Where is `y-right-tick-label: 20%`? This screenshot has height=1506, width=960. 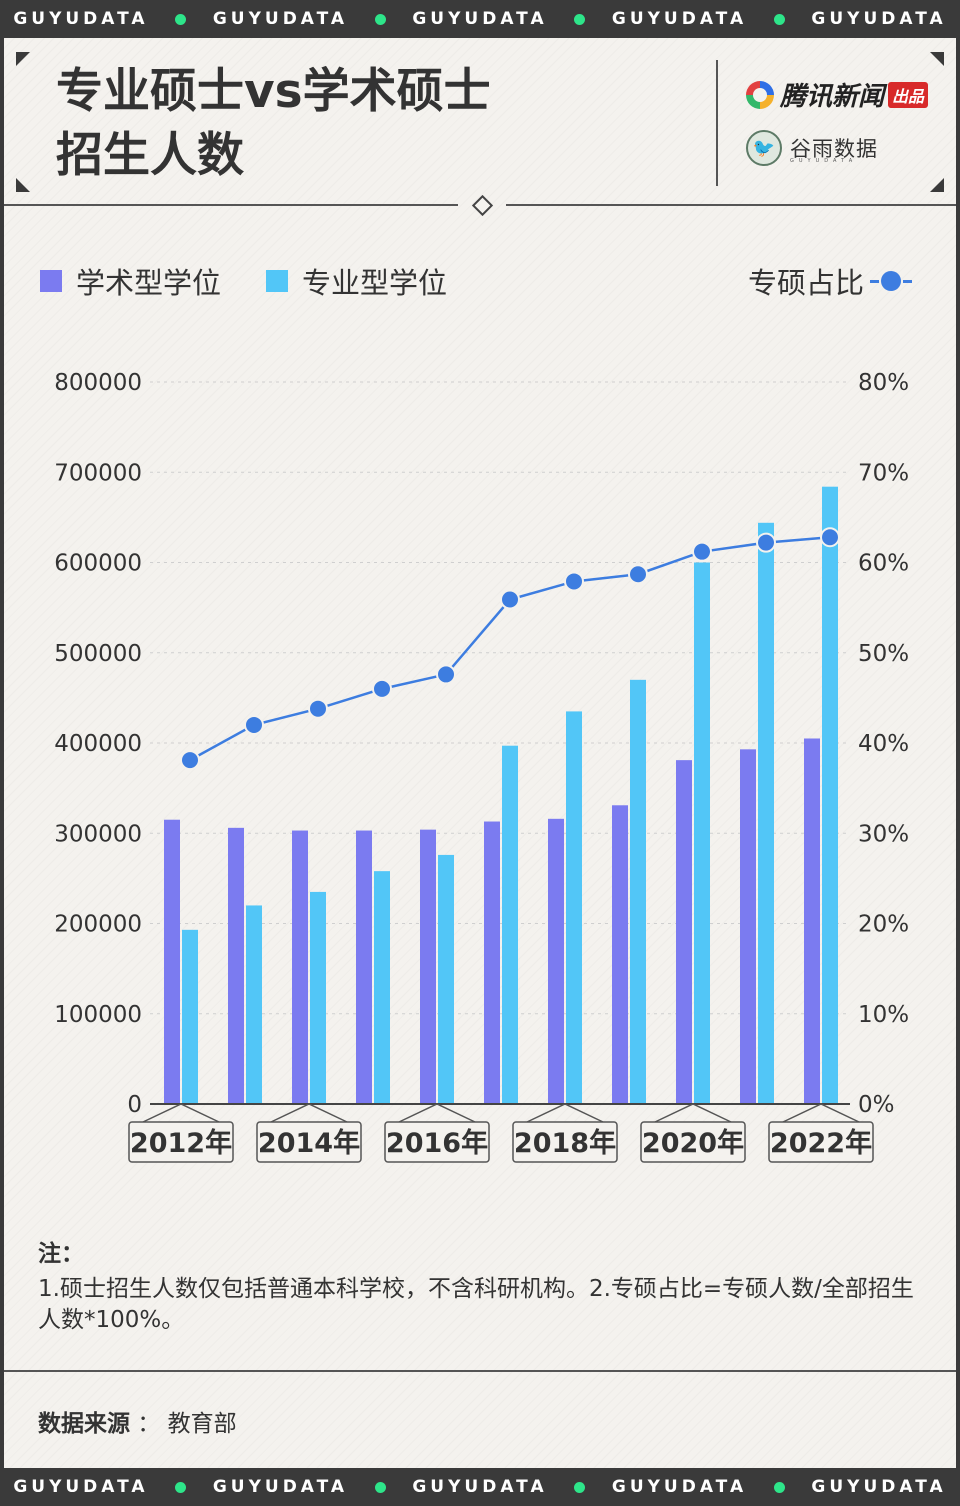
y-right-tick-label: 20% is located at coordinates (883, 925).